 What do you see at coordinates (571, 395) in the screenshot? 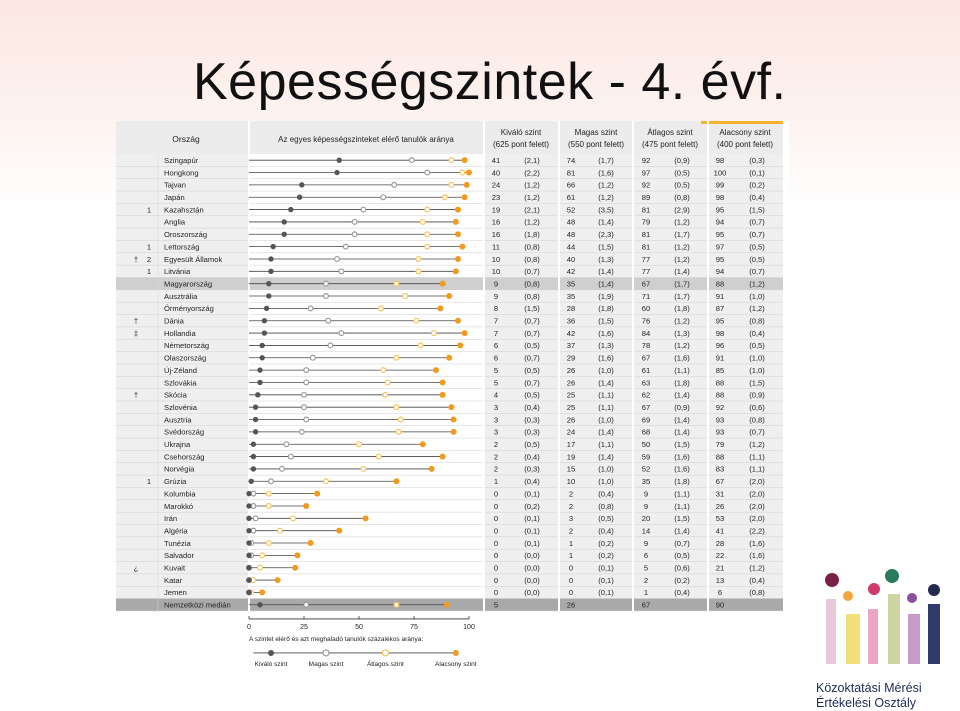
I see `value-m: 25` at bounding box center [571, 395].